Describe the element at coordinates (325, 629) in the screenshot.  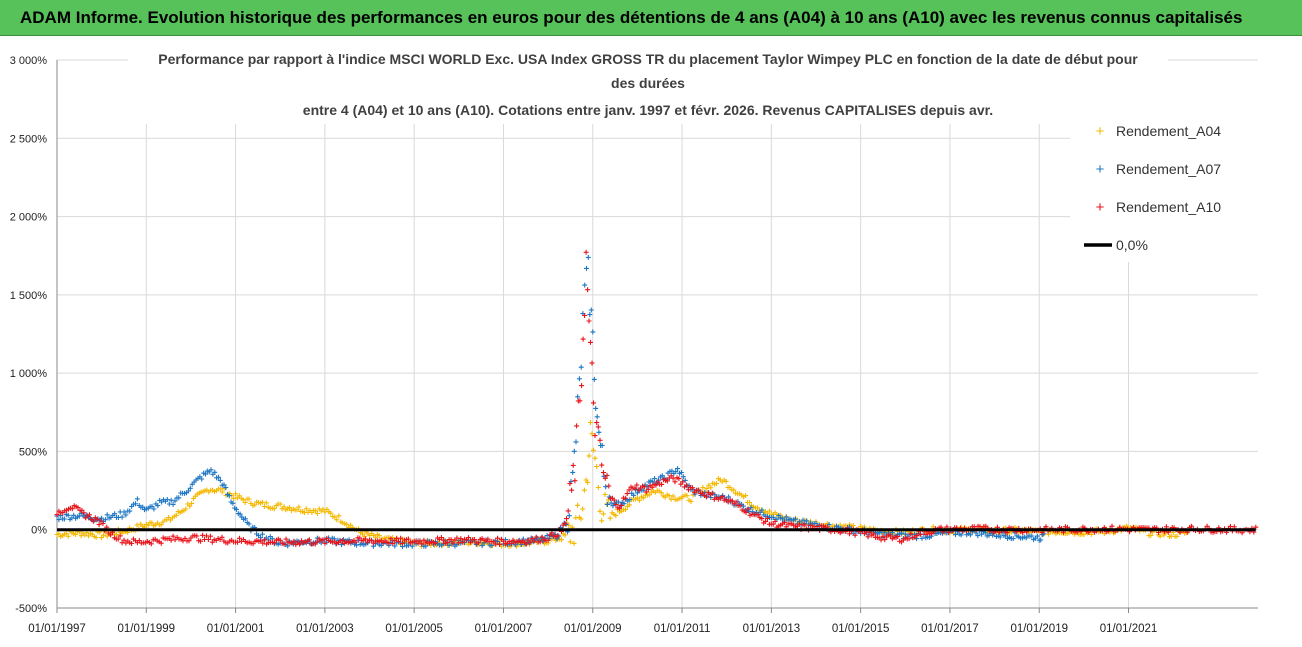
I see `x-tick-label: 01/01/2003` at that location.